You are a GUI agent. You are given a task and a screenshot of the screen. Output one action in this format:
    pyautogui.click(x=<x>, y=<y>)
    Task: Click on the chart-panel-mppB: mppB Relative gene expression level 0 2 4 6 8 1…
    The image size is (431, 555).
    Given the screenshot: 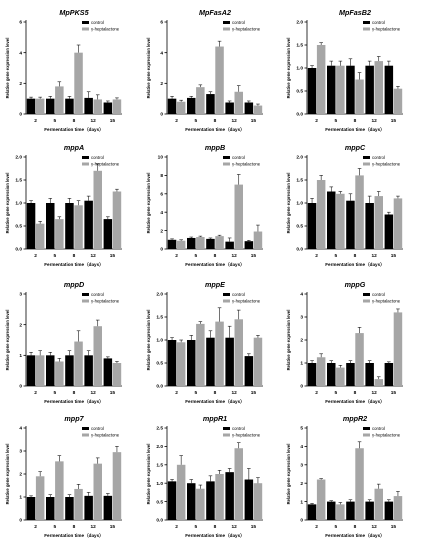 What is the action you would take?
    pyautogui.click(x=204, y=205)
    